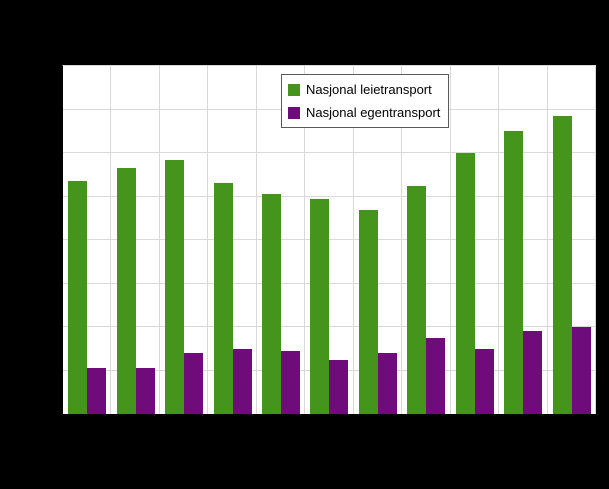 This screenshot has height=489, width=609. Describe the element at coordinates (294, 89) in the screenshot. I see `legend-swatch-leietransport` at that location.